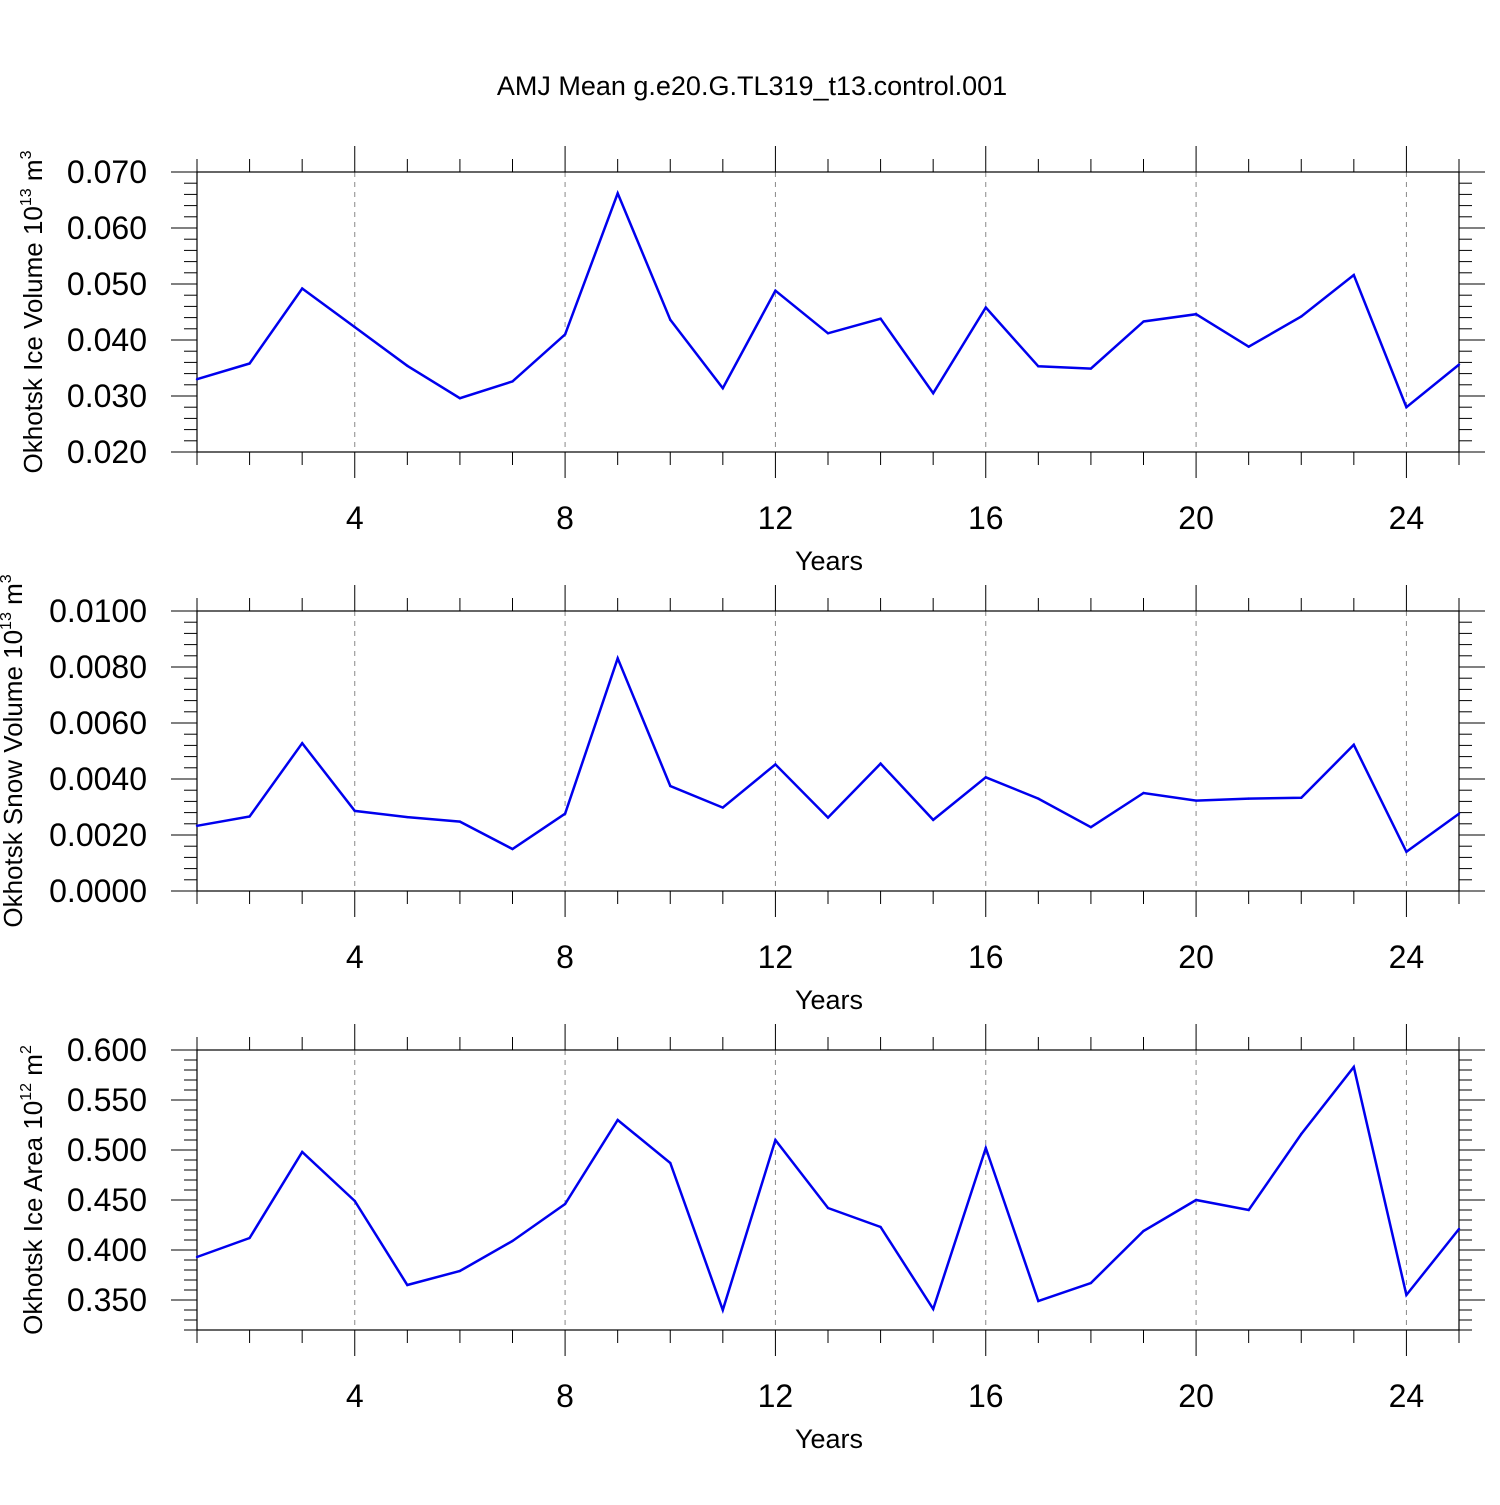 The height and width of the screenshot is (1505, 1500). I want to click on chart-title: AMJ Mean g.e20.G.TL319_t13.control.001, so click(752, 86).